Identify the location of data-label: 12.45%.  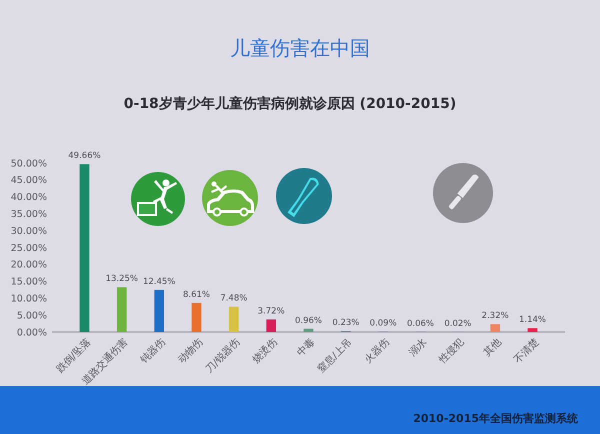
(159, 281).